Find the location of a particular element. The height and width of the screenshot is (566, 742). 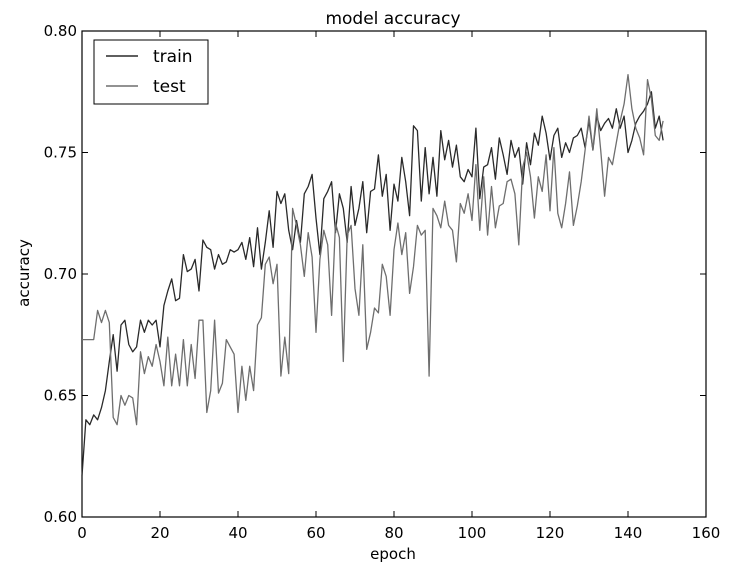

x-tick-label: 0 is located at coordinates (82, 533).